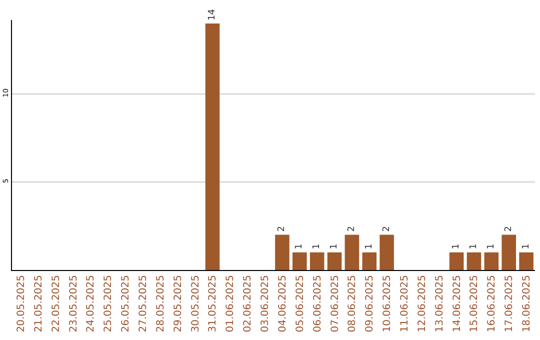 The image size is (540, 340). What do you see at coordinates (108, 303) in the screenshot?
I see `x-tick-label: 25.05.2025` at bounding box center [108, 303].